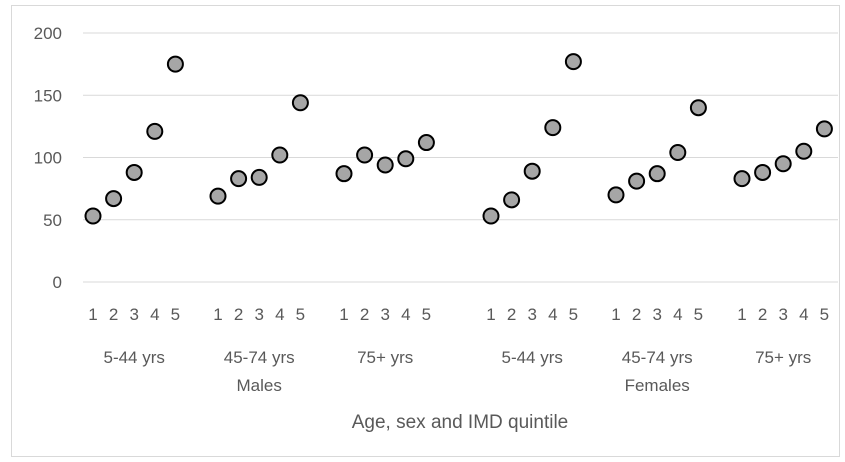 The width and height of the screenshot is (845, 462). What do you see at coordinates (463, 385) in the screenshot?
I see `sex-group-labels: Males Females` at bounding box center [463, 385].